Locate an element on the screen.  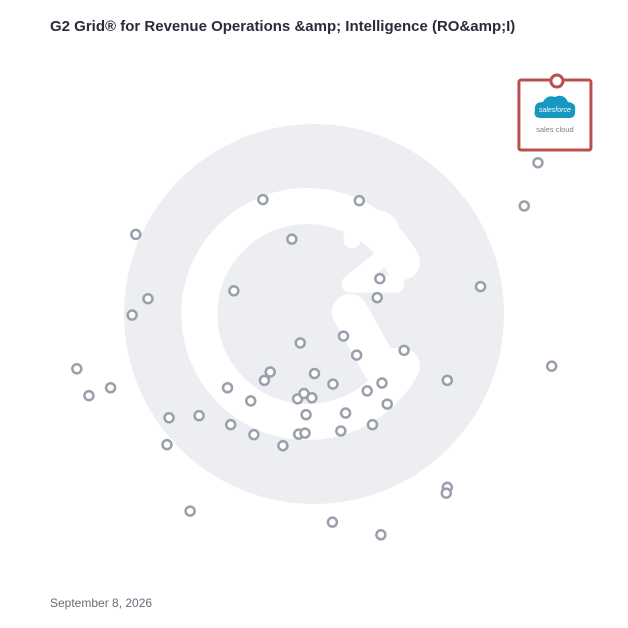
salesforce-cloud-icon is located at coordinates (555, 107).